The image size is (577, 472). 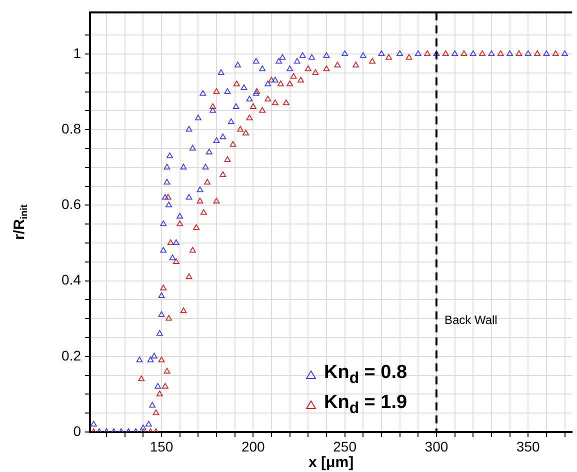 I want to click on ref-line-label: Back Wall, so click(x=471, y=319).